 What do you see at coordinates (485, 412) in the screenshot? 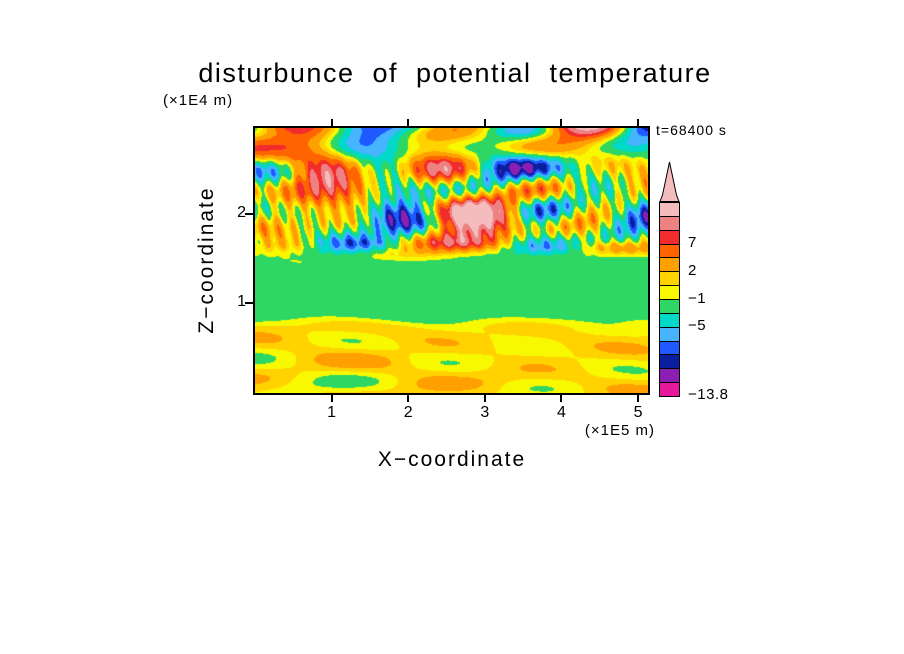
I see `x-tick-label: 3` at bounding box center [485, 412].